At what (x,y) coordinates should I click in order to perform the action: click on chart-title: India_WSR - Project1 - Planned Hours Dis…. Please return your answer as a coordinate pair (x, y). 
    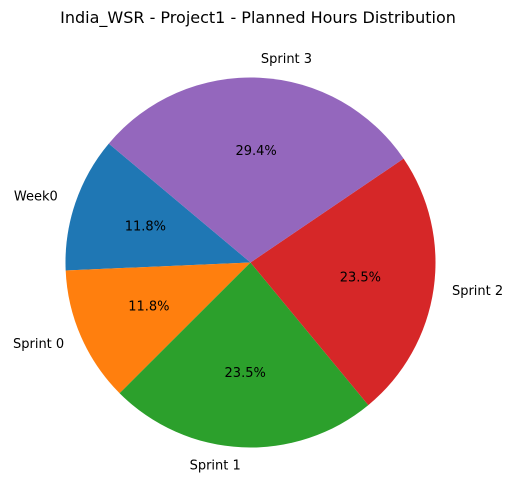
    Looking at the image, I should click on (258, 17).